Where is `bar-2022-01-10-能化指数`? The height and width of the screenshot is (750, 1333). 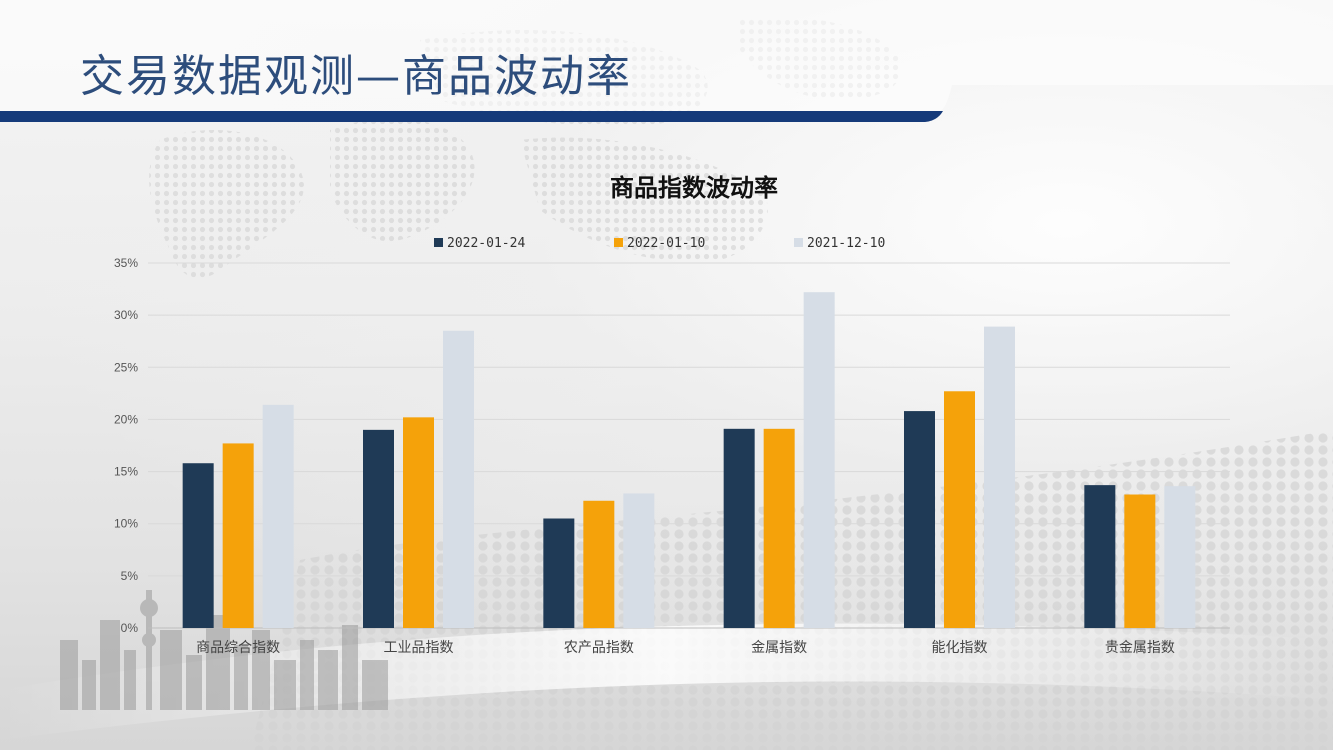
bar-2022-01-10-能化指数 is located at coordinates (959, 509).